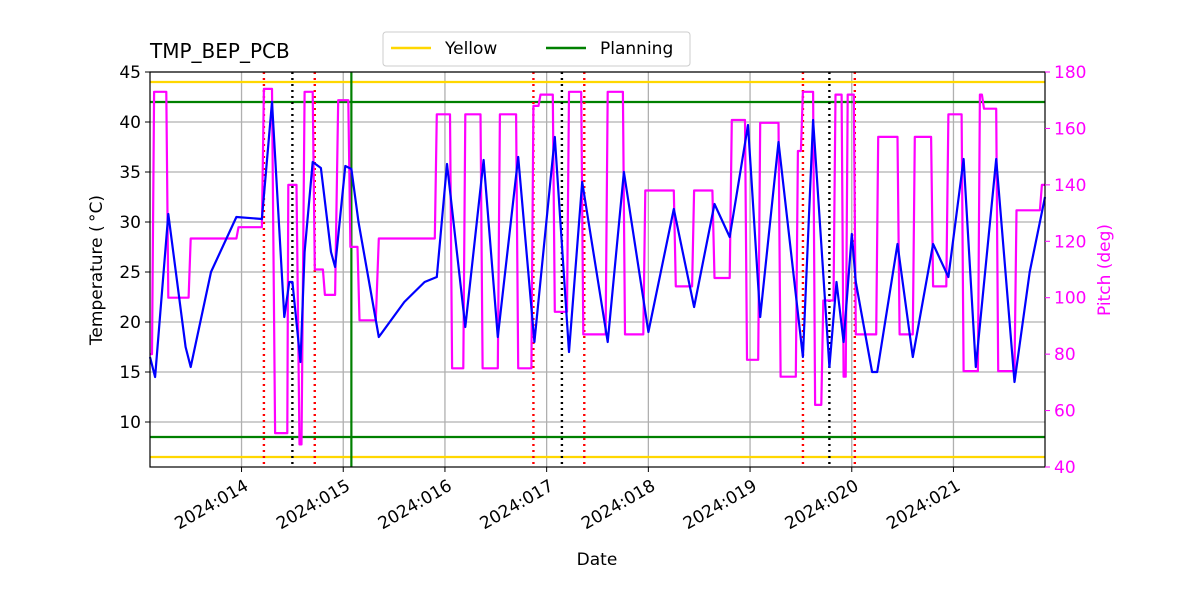 The width and height of the screenshot is (1200, 600). Describe the element at coordinates (130, 223) in the screenshot. I see `y-tick-label: 30` at that location.